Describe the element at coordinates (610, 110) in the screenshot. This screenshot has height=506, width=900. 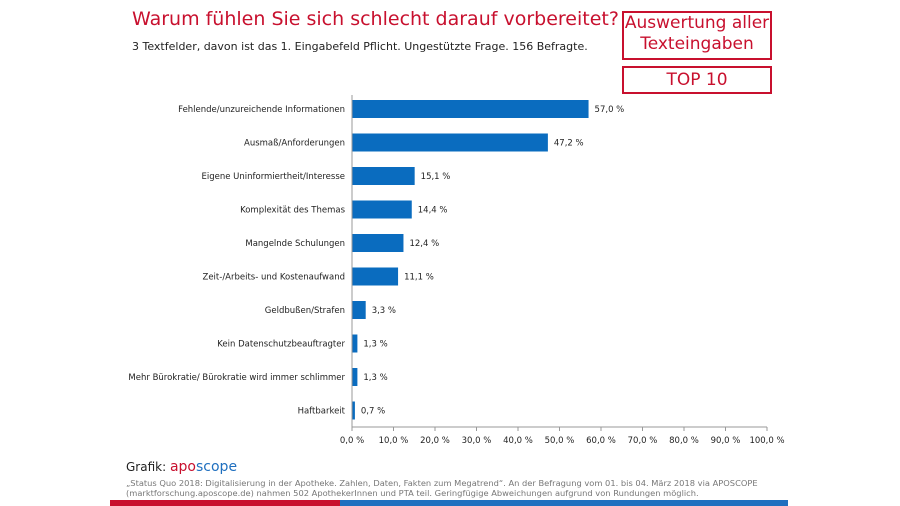
I see `value-label: 57,0 %` at that location.